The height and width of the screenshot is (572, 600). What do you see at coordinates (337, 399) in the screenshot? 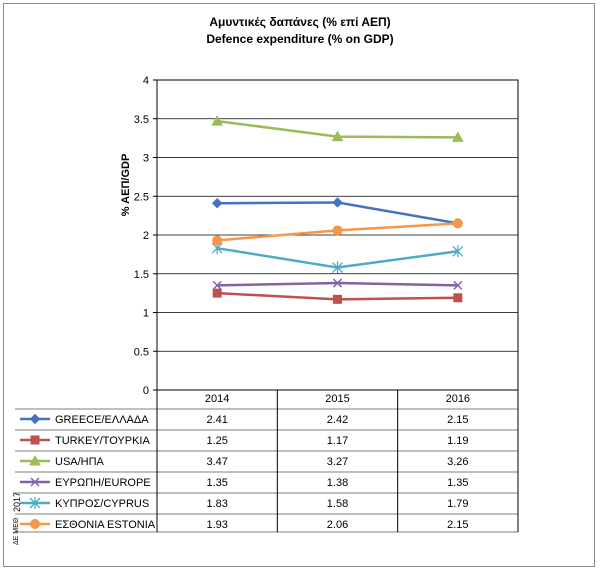
I see `x-tick-label: 2015` at bounding box center [337, 399].